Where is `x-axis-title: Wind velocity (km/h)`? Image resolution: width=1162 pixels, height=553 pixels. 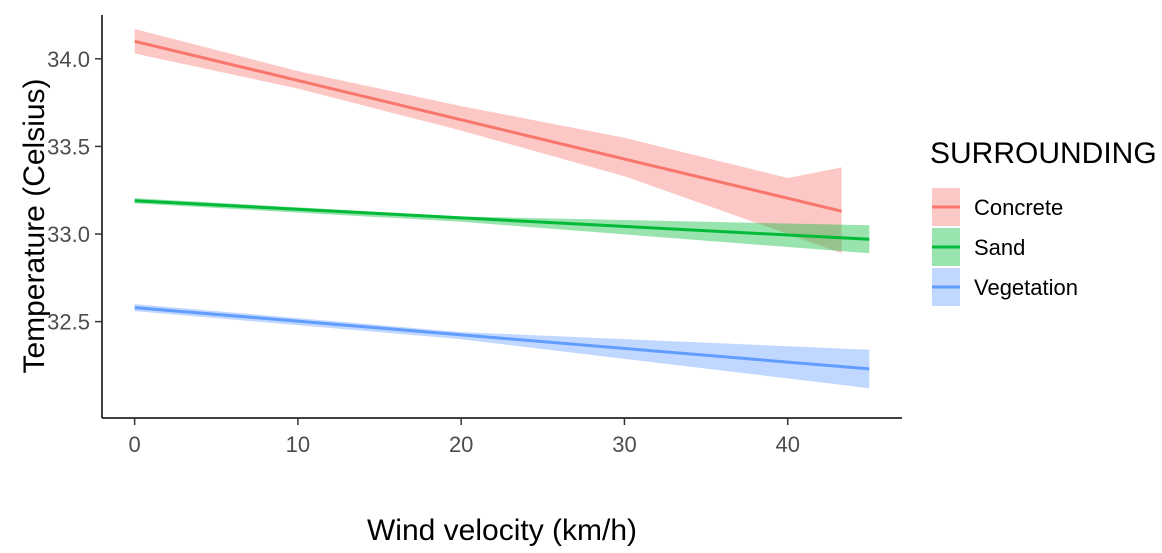
x-axis-title: Wind velocity (km/h) is located at coordinates (502, 530).